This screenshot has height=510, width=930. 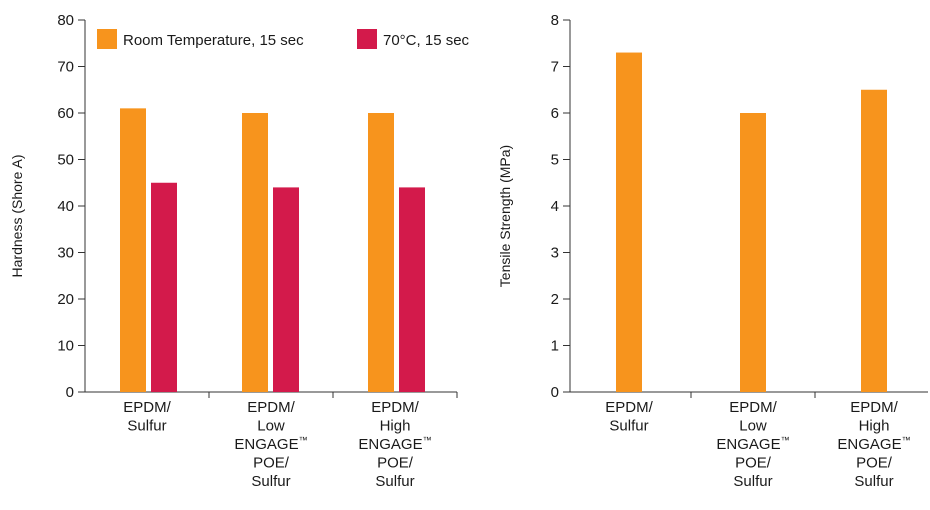 I want to click on y-tick-label: 60, so click(x=65, y=113).